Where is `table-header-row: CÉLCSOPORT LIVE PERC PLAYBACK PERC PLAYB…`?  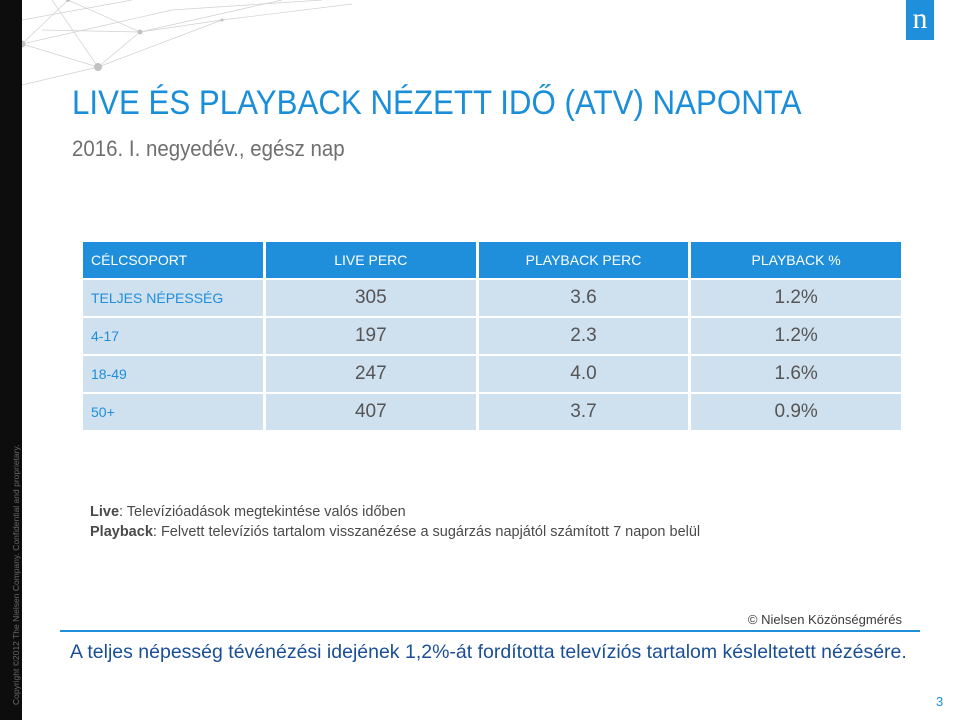 table-header-row: CÉLCSOPORT LIVE PERC PLAYBACK PERC PLAYB… is located at coordinates (492, 260).